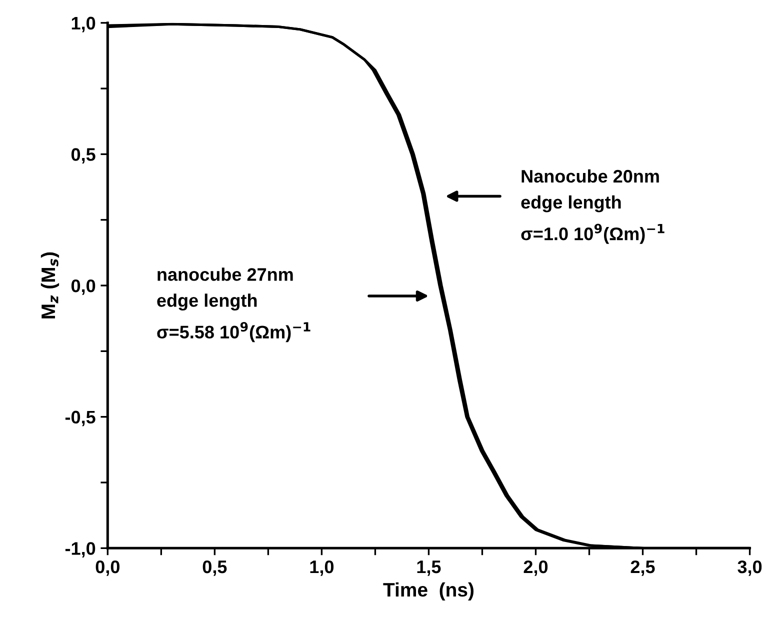  I want to click on x-tick-label: 2,5, so click(642, 568).